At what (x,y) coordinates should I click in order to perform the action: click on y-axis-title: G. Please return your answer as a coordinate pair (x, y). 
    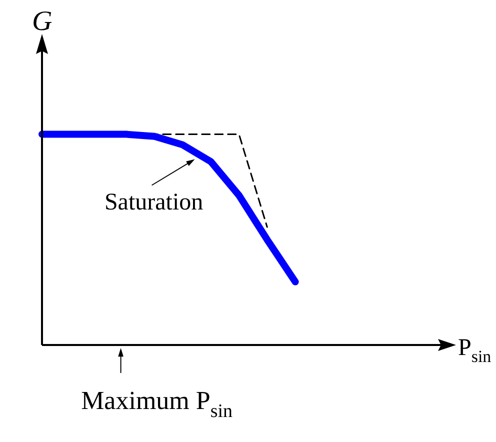
    Looking at the image, I should click on (42, 21).